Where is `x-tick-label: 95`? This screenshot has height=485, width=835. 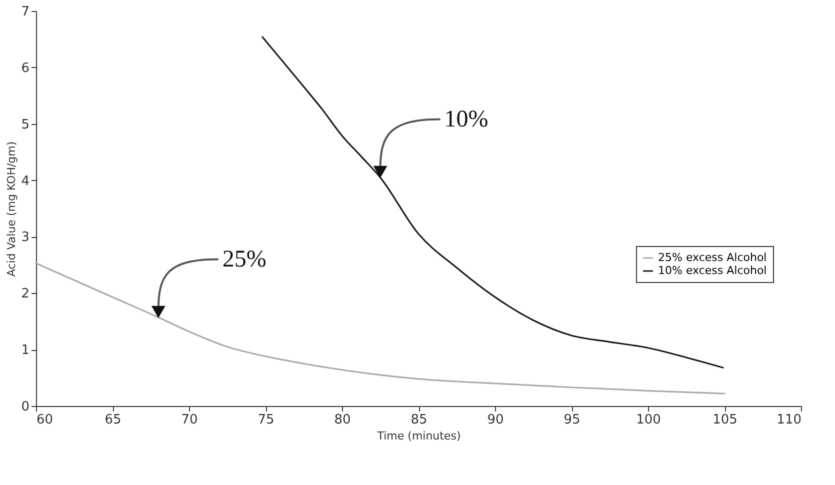 x-tick-label: 95 is located at coordinates (572, 420).